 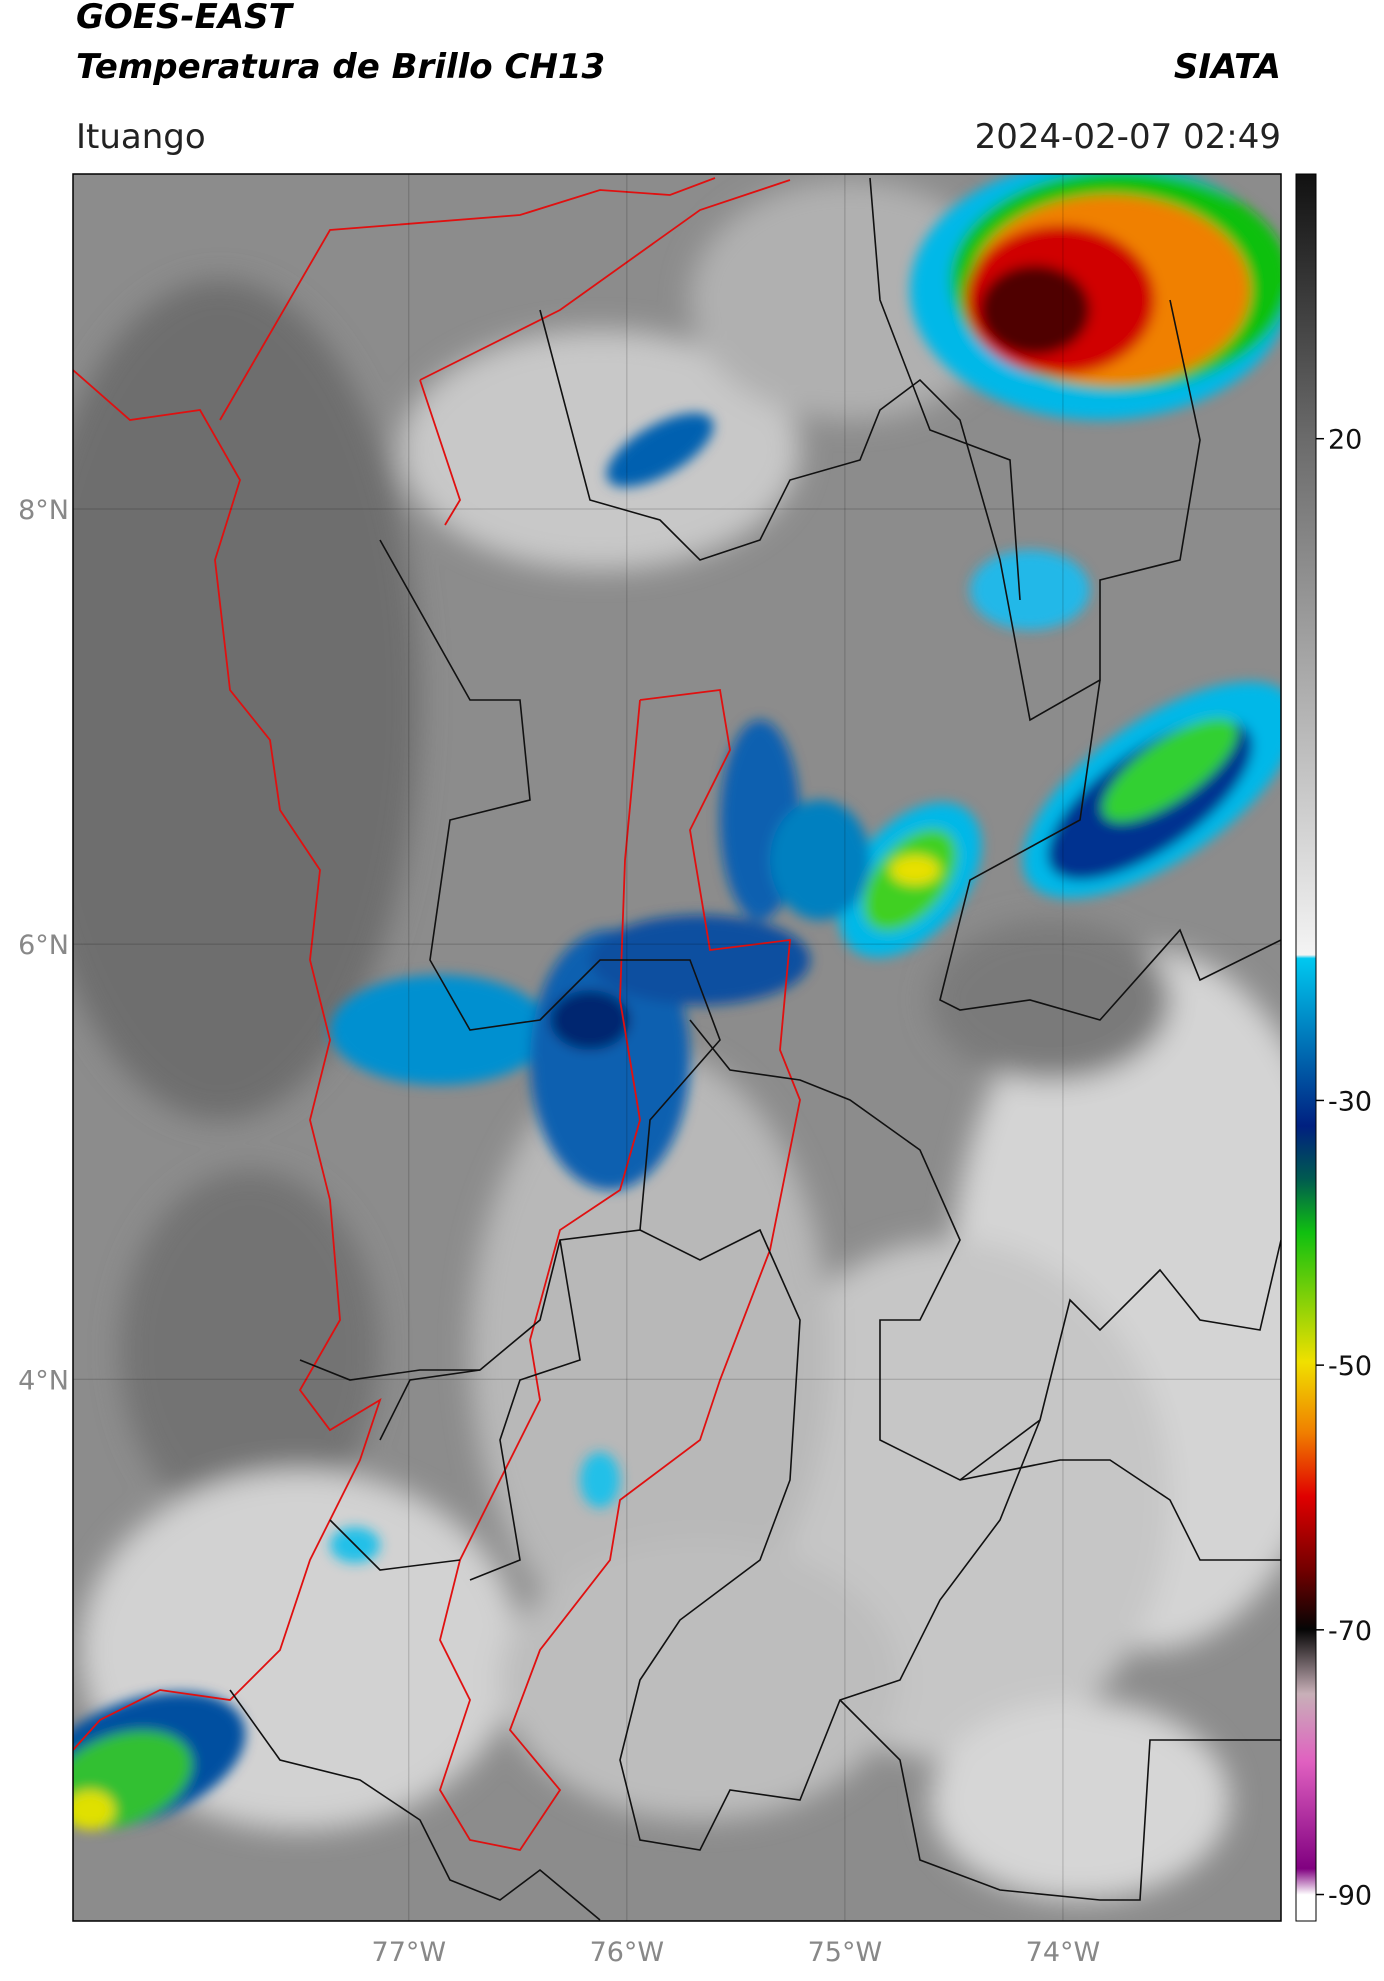 What do you see at coordinates (1350, 1631) in the screenshot?
I see `colorbar-tick-label: -70` at bounding box center [1350, 1631].